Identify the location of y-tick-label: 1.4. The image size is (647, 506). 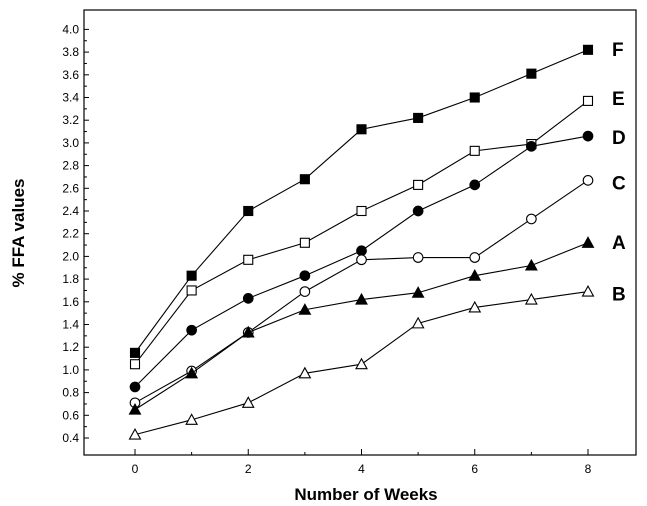
(70, 325).